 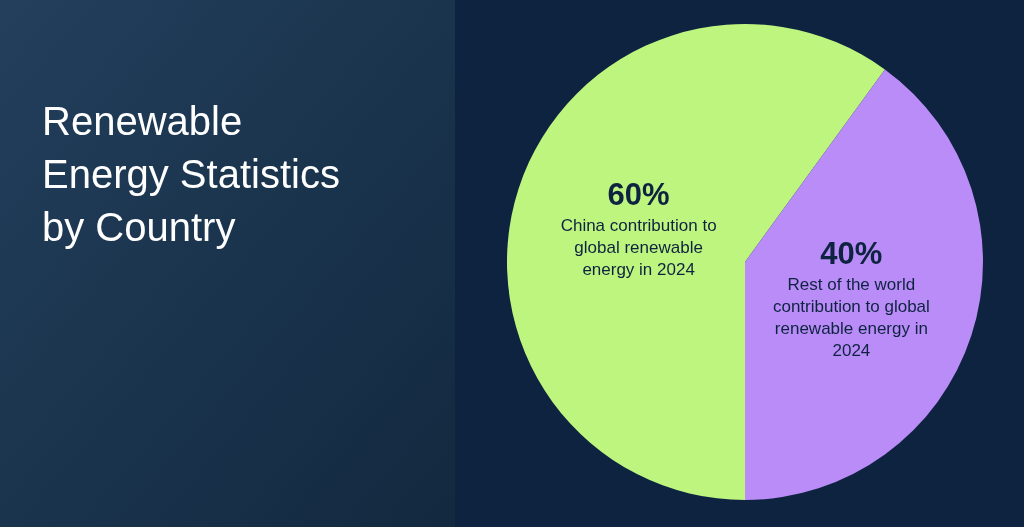 I want to click on data-label: 60%, so click(x=638, y=195).